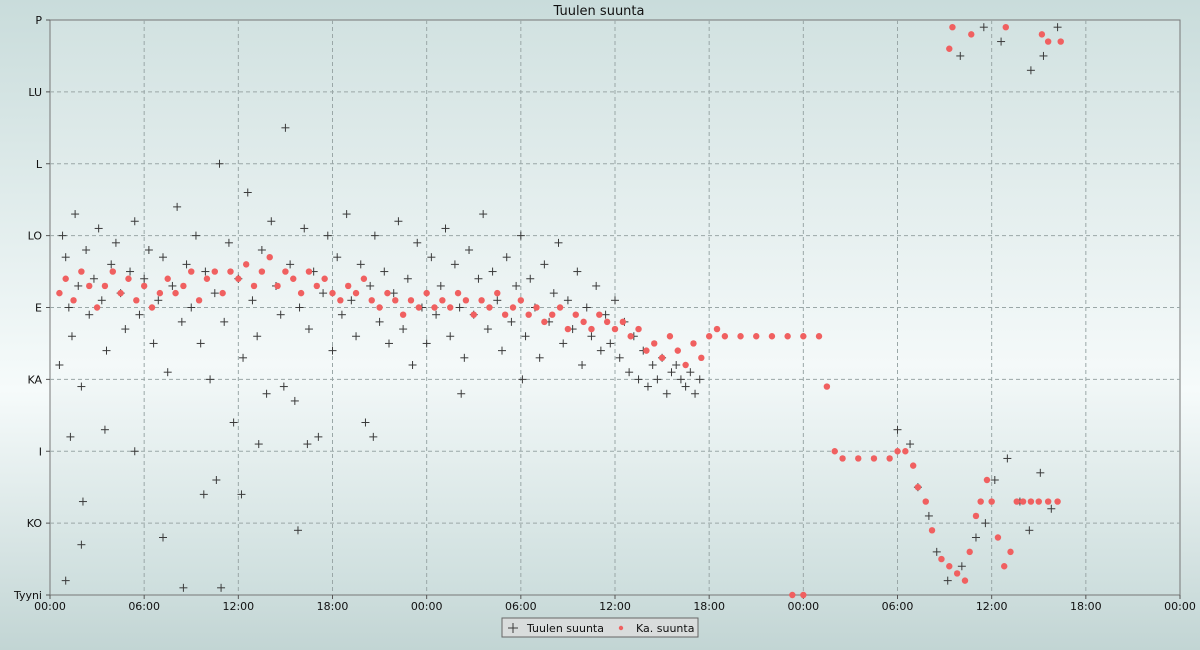 This screenshot has height=650, width=1200. I want to click on y-tick-label: E, so click(38, 308).